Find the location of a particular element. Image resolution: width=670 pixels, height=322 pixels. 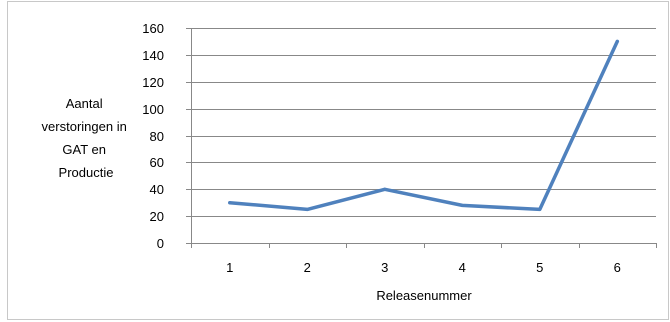

y-tick-labels: 0 20 40 60 80 100 120 140 160 is located at coordinates (153, 136).